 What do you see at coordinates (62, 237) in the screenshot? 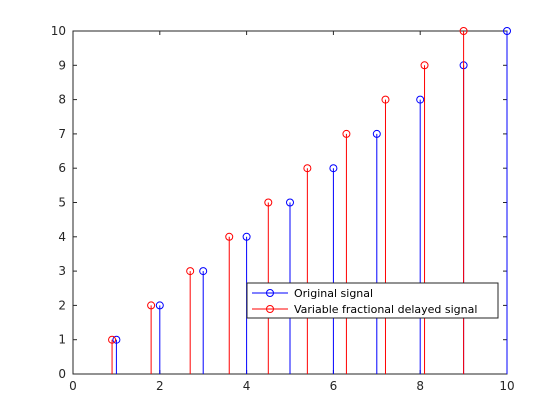
I see `y-tick-label: 4` at bounding box center [62, 237].